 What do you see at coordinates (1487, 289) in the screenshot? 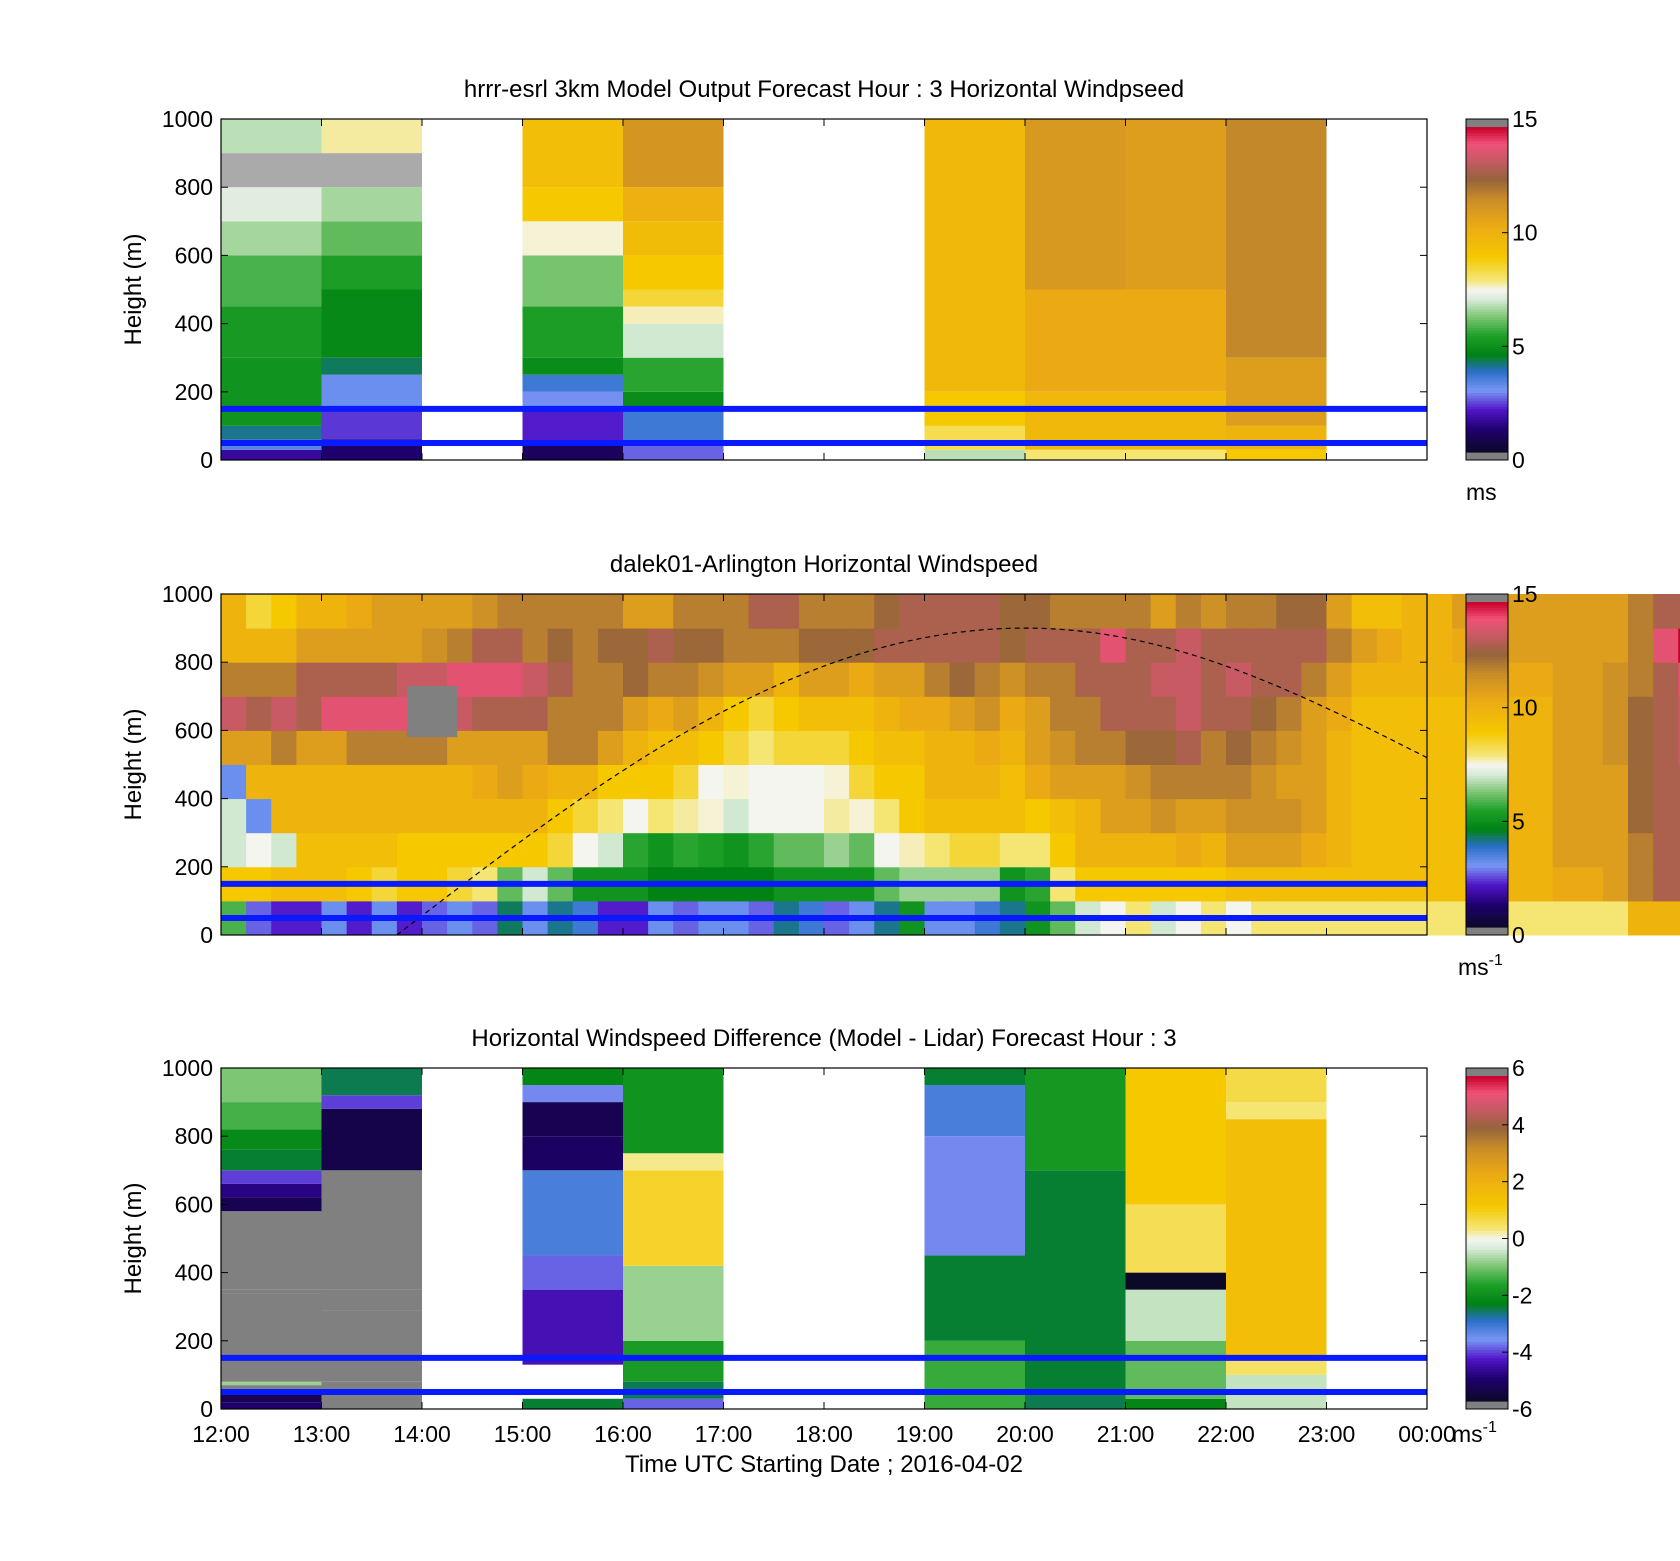
I see `colorbar-frame` at bounding box center [1487, 289].